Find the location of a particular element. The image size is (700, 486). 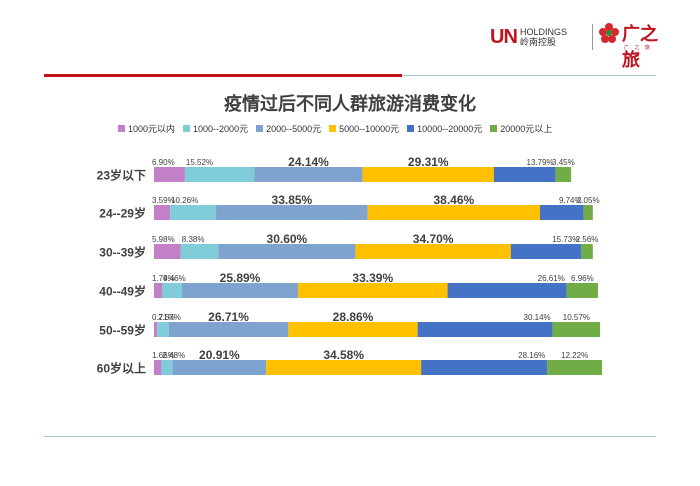

data-label: 6.96% is located at coordinates (582, 278).